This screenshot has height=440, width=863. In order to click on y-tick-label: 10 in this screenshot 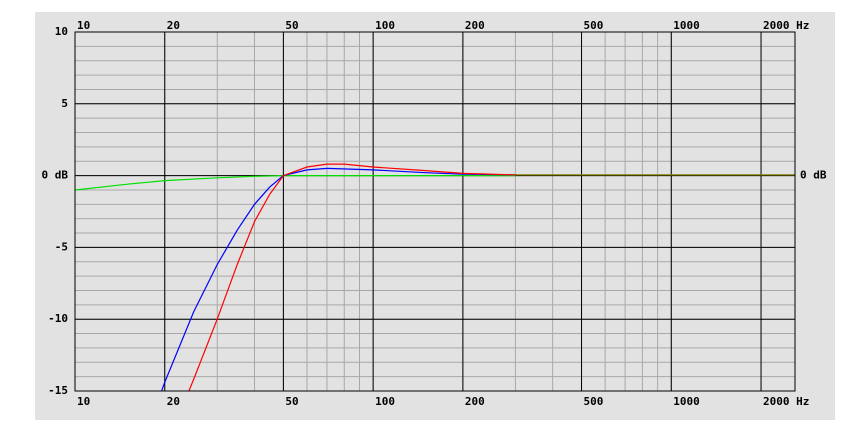, I will do `click(61, 31)`.